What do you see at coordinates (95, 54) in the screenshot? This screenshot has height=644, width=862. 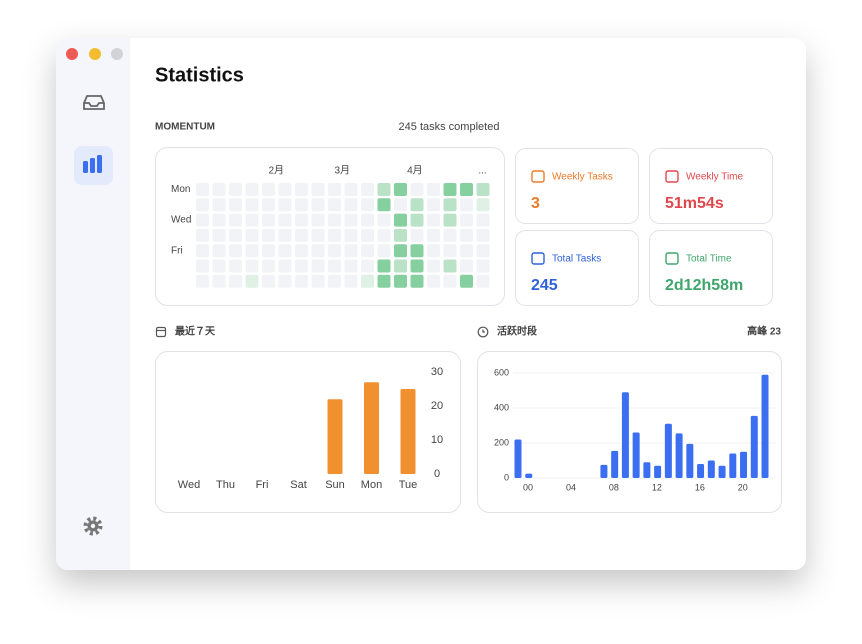 I see `minimize-button` at bounding box center [95, 54].